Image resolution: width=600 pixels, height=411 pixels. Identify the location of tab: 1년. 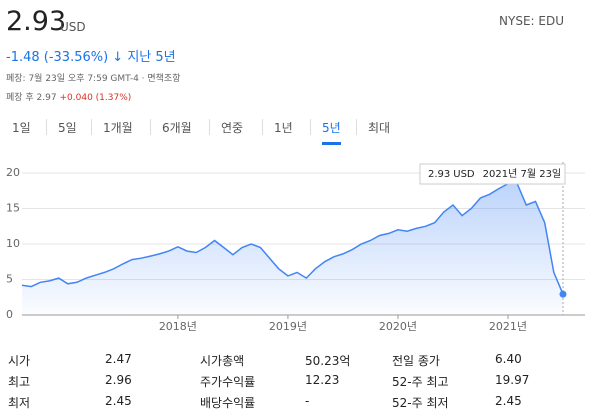
(283, 128).